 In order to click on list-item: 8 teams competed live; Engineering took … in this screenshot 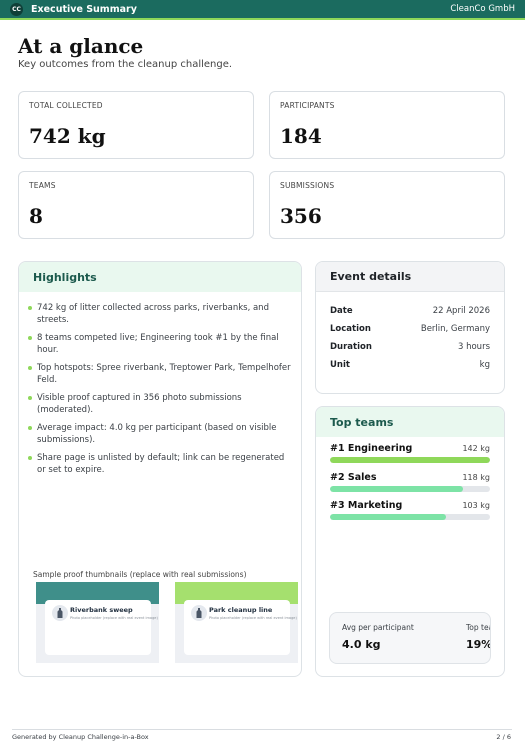, I will do `click(159, 344)`.